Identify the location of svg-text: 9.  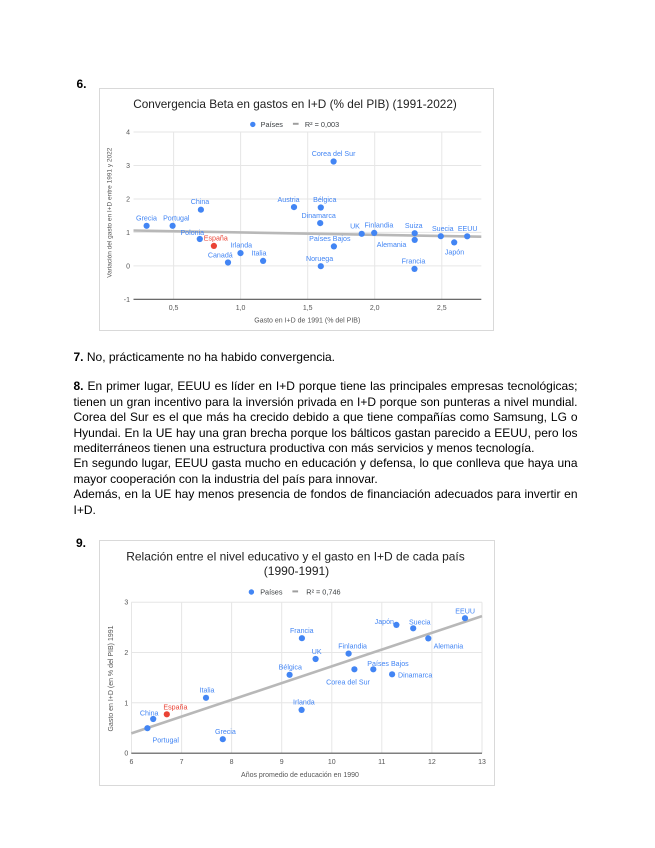
(282, 762).